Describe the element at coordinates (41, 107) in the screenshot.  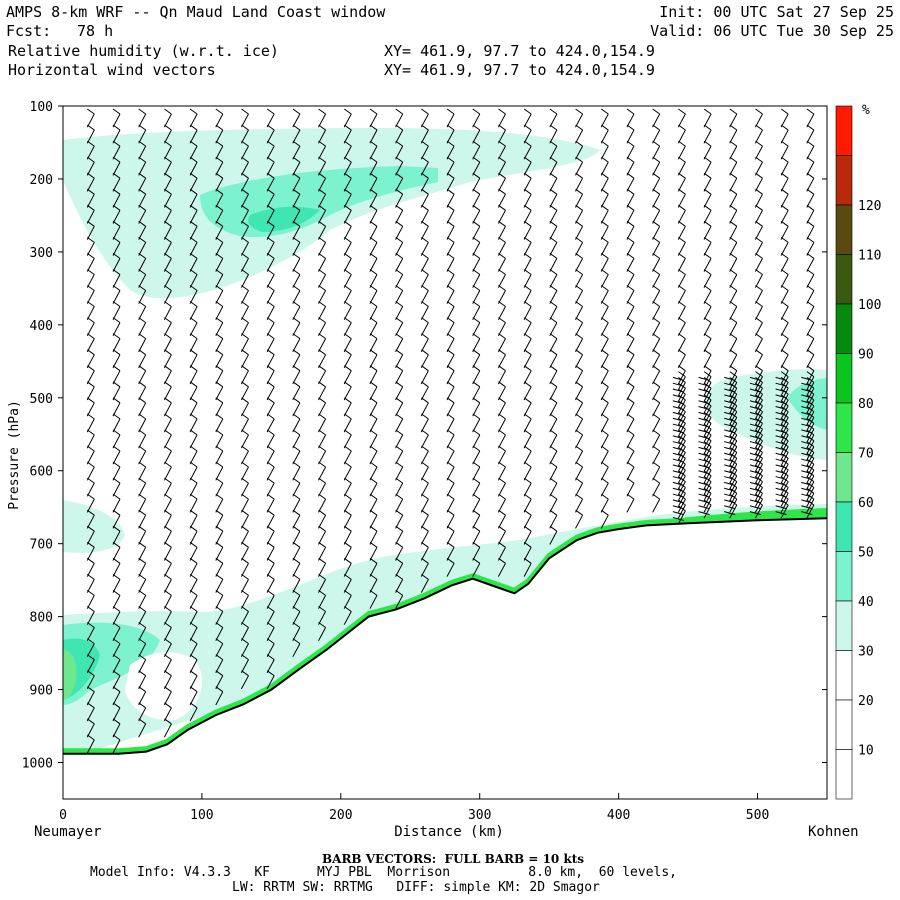
I see `y-tick-label: 100` at that location.